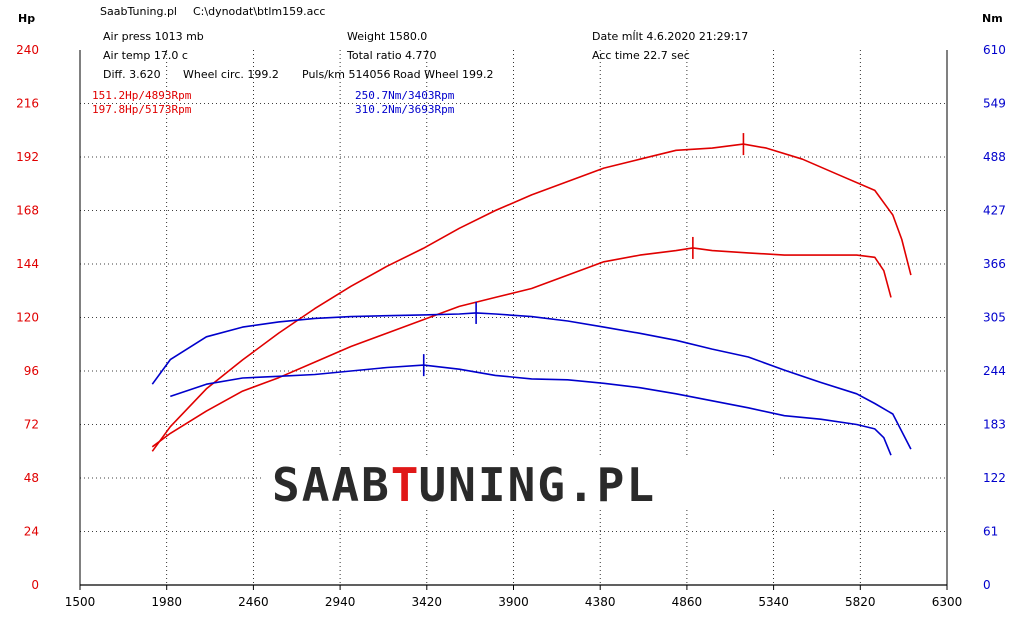 This screenshot has width=1011, height=622. I want to click on x-tick-label: 2940, so click(340, 602).